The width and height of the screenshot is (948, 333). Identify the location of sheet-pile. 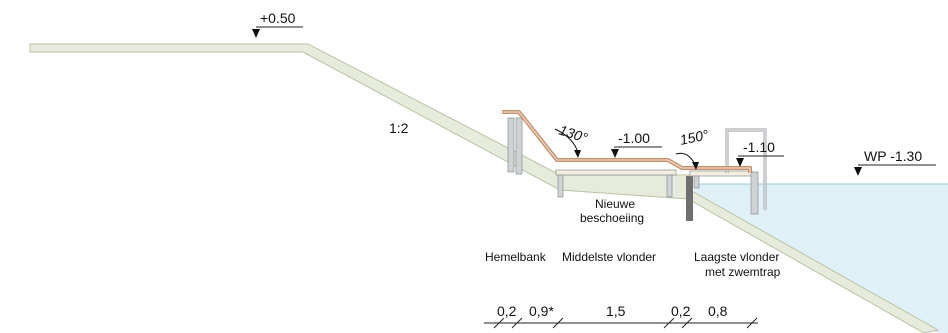
(689, 198).